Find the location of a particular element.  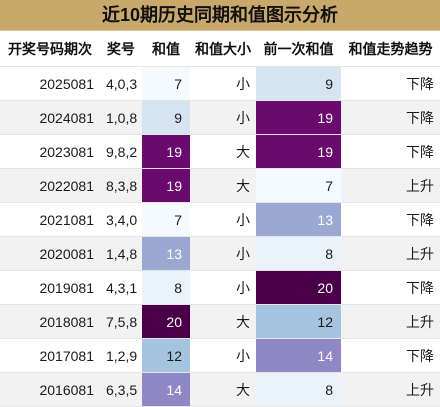

cell-sum: 14 is located at coordinates (166, 389).